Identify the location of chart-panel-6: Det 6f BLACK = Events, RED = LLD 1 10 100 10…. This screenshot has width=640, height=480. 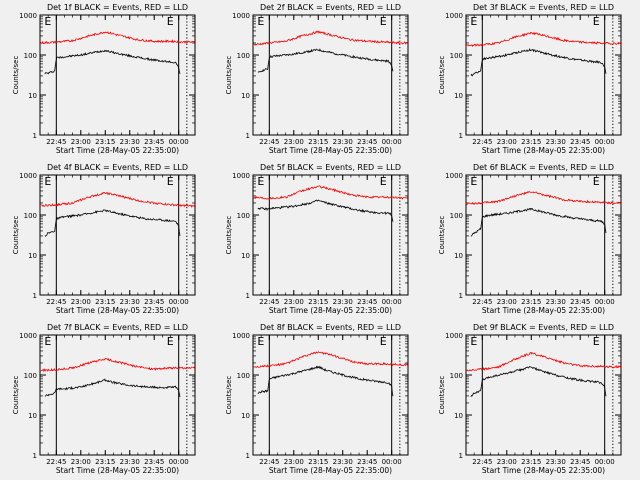
(530, 239).